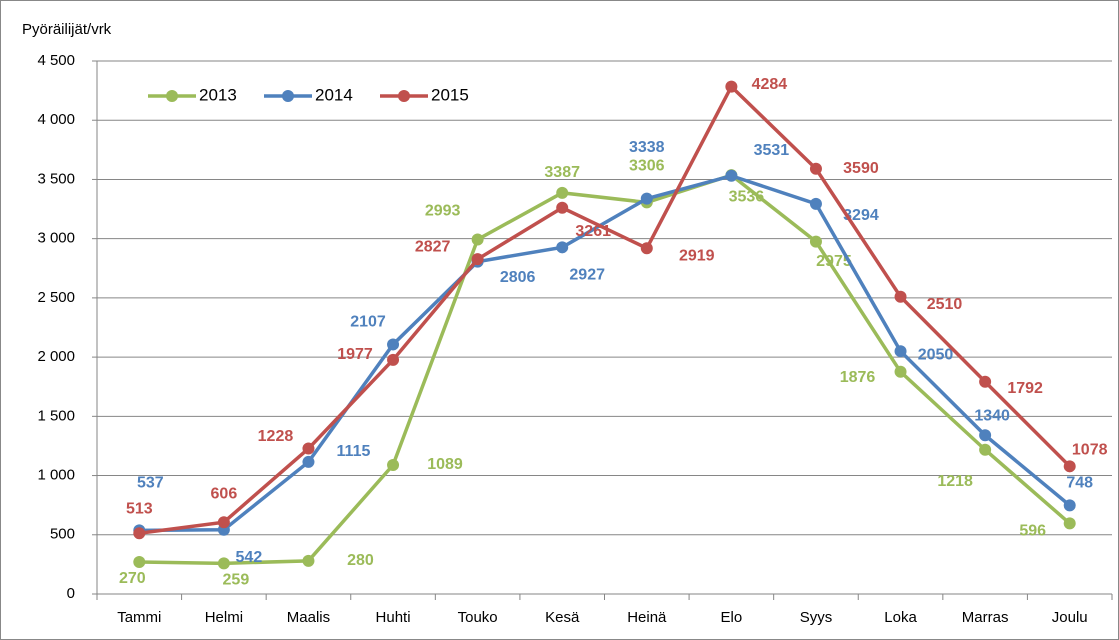 The height and width of the screenshot is (640, 1119). Describe the element at coordinates (139, 617) in the screenshot. I see `x-tick-label: Tammi` at that location.